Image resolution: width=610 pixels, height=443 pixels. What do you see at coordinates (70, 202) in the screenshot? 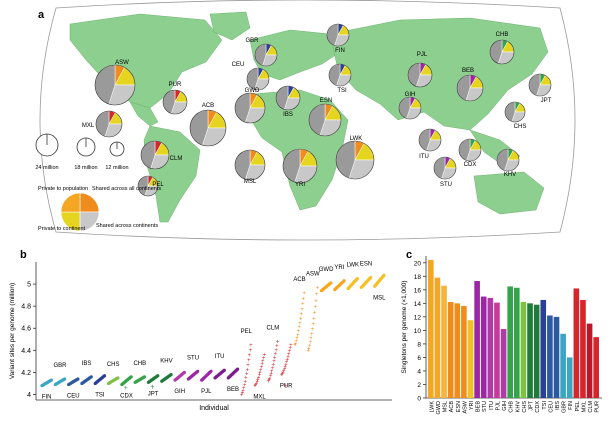
I see `pie-legend-private-population` at bounding box center [70, 202].